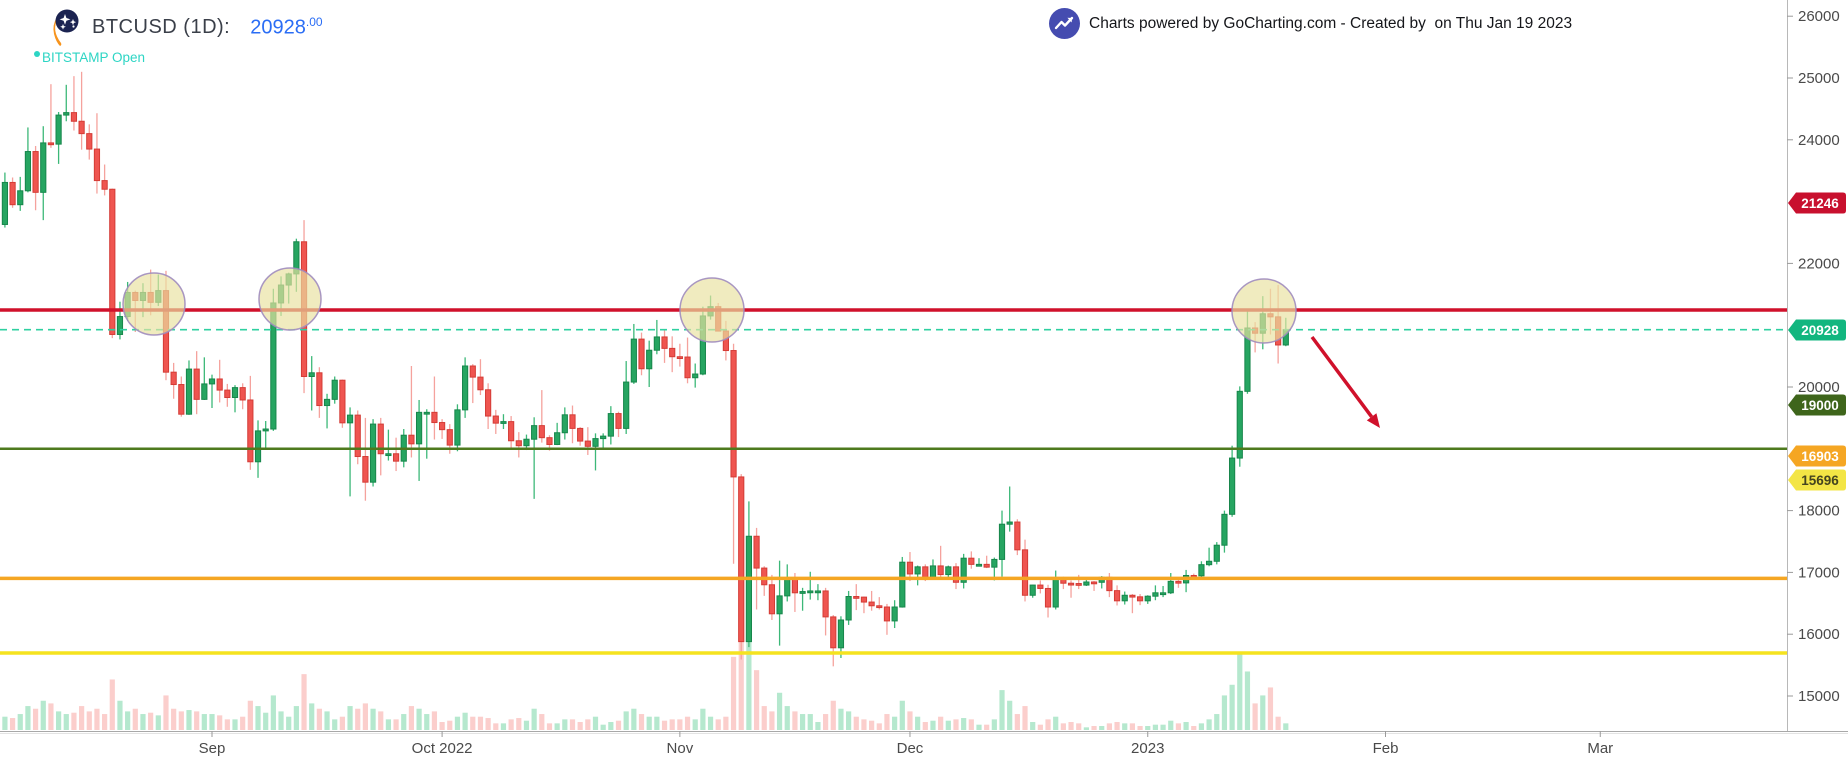 This screenshot has width=1848, height=771. What do you see at coordinates (65, 27) in the screenshot?
I see `gocharting-logo` at bounding box center [65, 27].